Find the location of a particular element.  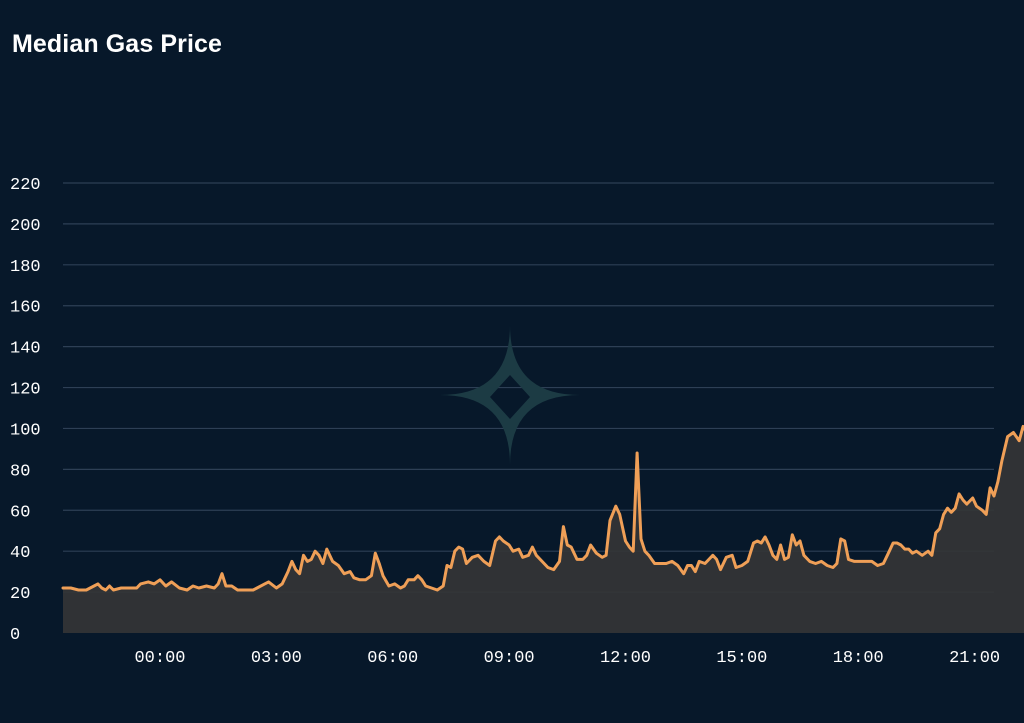

x-tick-label: 06:00 is located at coordinates (392, 658).